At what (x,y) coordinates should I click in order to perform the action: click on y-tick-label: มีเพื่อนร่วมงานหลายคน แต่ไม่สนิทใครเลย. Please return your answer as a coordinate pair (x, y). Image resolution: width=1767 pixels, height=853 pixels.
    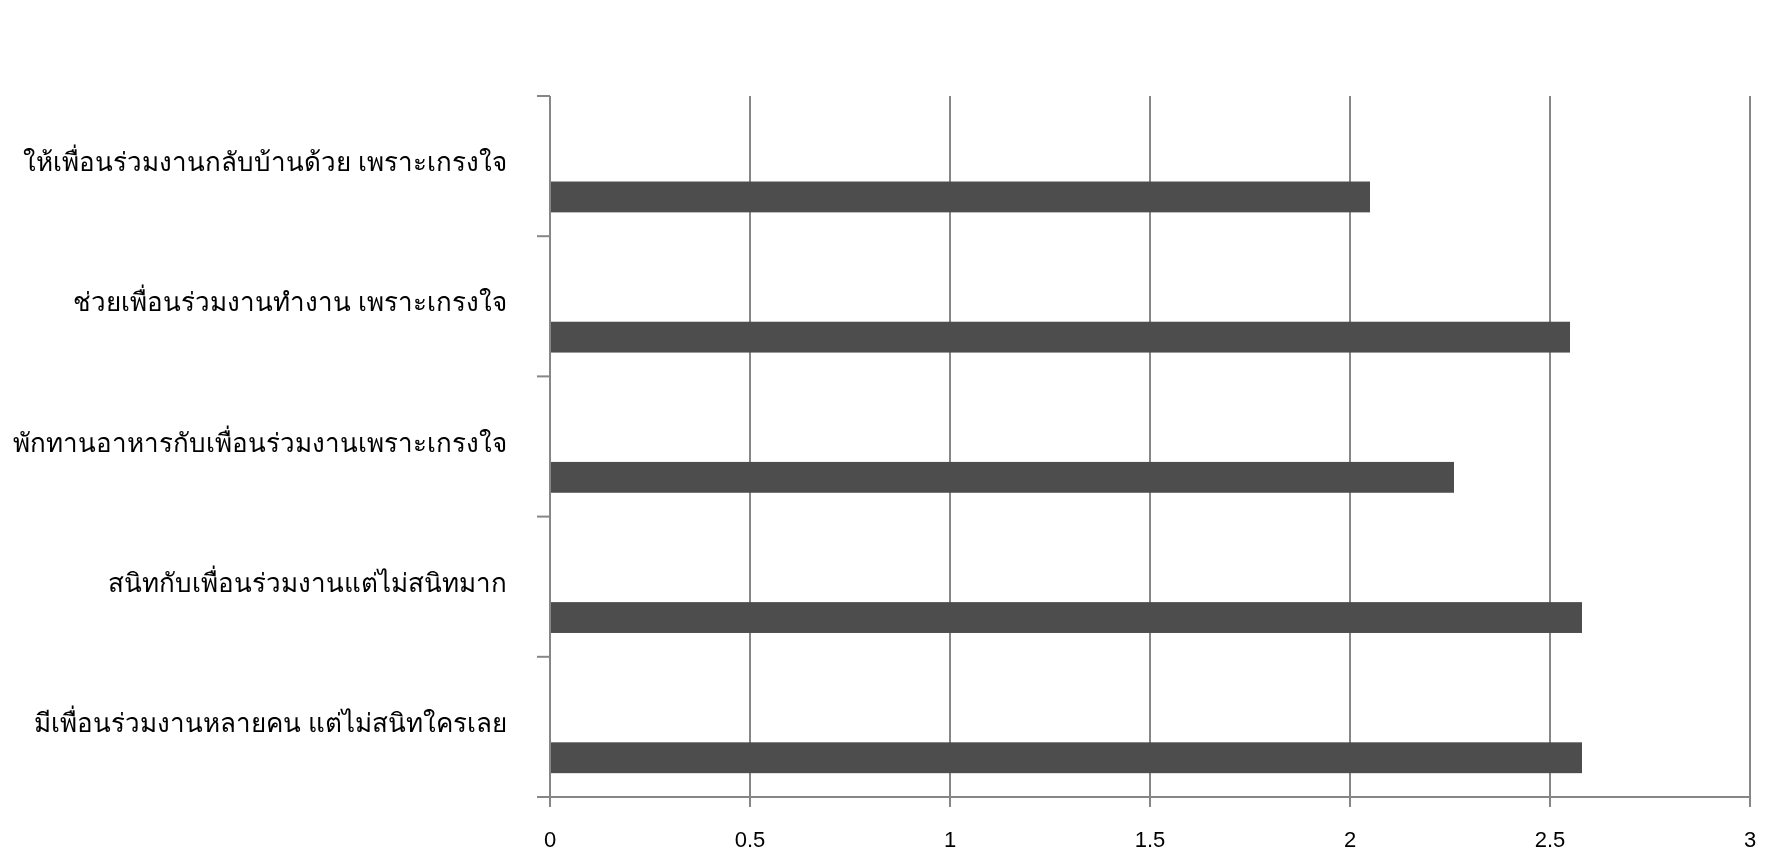
    Looking at the image, I should click on (270, 721).